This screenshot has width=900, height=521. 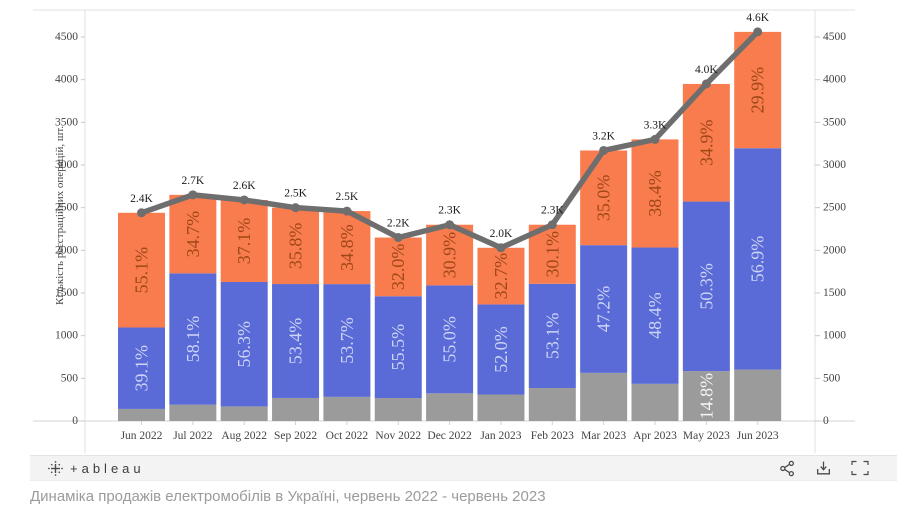 I want to click on bar-segment-label: 35.8%, so click(x=296, y=246).